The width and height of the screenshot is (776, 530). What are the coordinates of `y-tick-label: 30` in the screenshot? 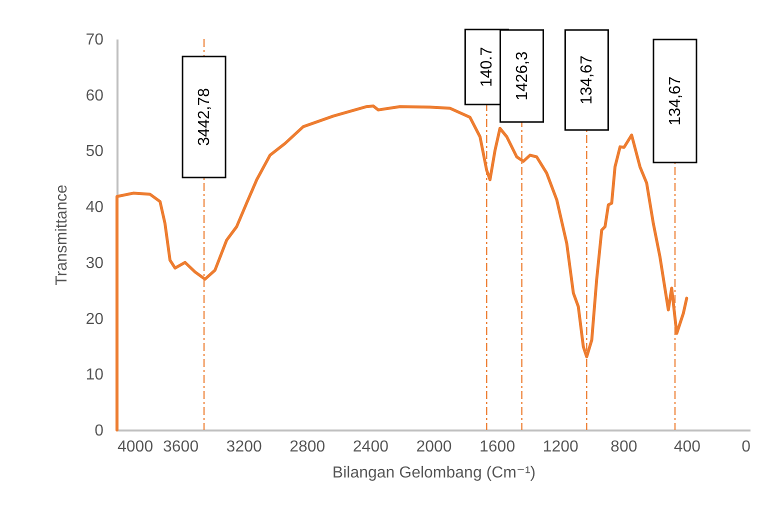 It's located at (95, 263).